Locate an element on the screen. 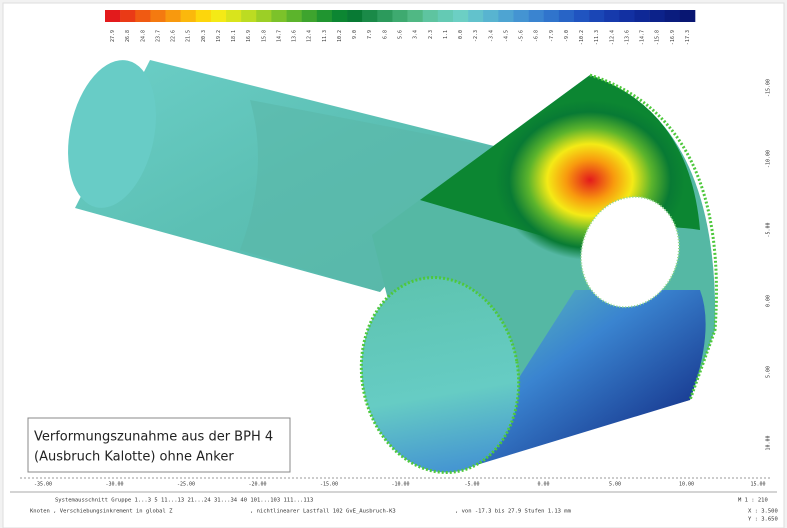 The image size is (787, 528). legend-label: -4.5 is located at coordinates (506, 36).